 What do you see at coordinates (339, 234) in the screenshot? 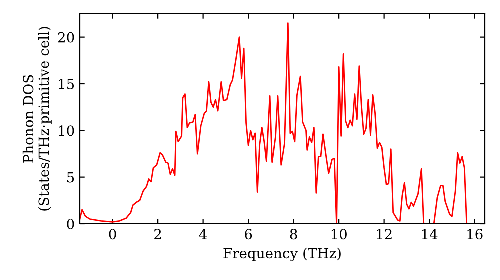
I see `x-tick-label: 10` at bounding box center [339, 234].